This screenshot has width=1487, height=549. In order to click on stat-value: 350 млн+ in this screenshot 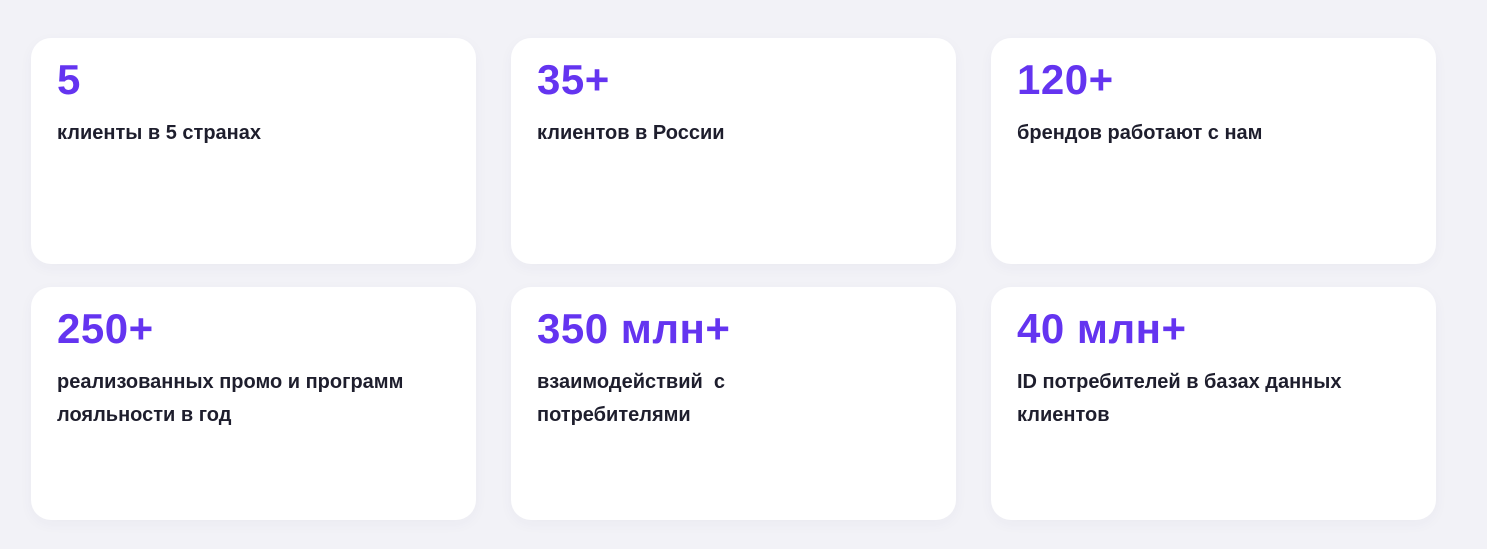, I will do `click(634, 328)`.